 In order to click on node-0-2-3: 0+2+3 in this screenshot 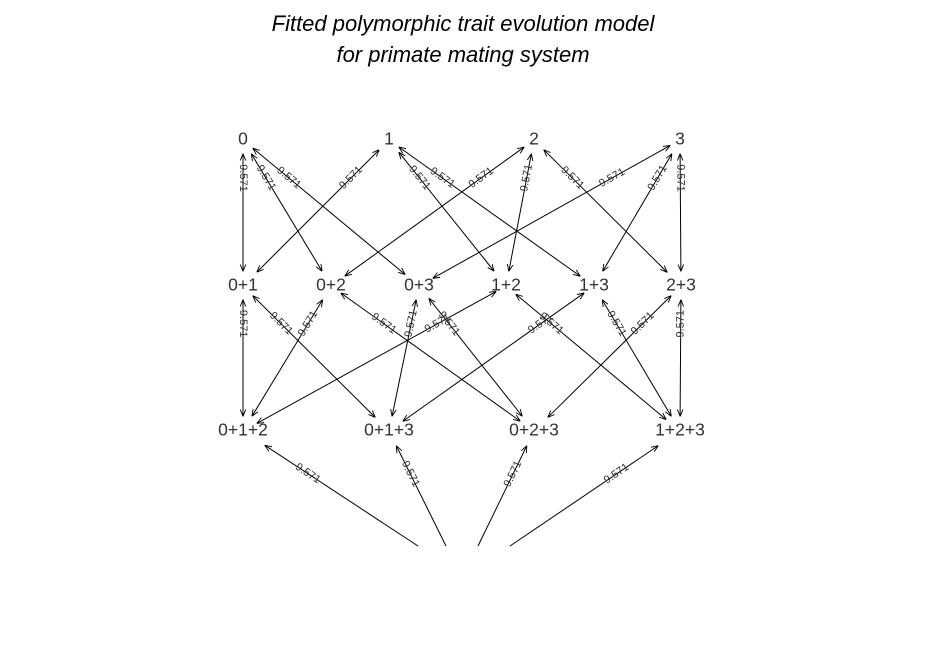, I will do `click(534, 430)`.